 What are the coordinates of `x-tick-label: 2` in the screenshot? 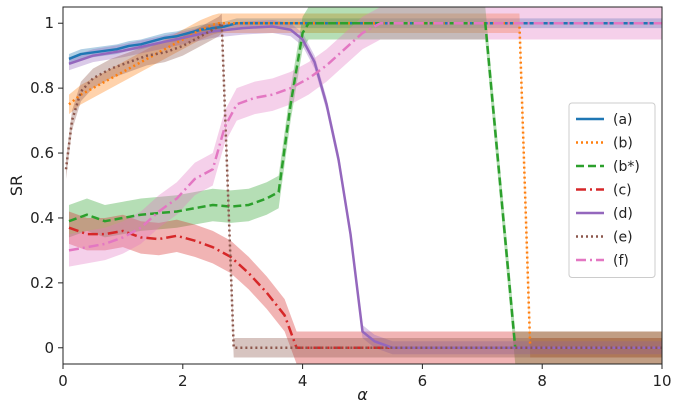 It's located at (183, 381).